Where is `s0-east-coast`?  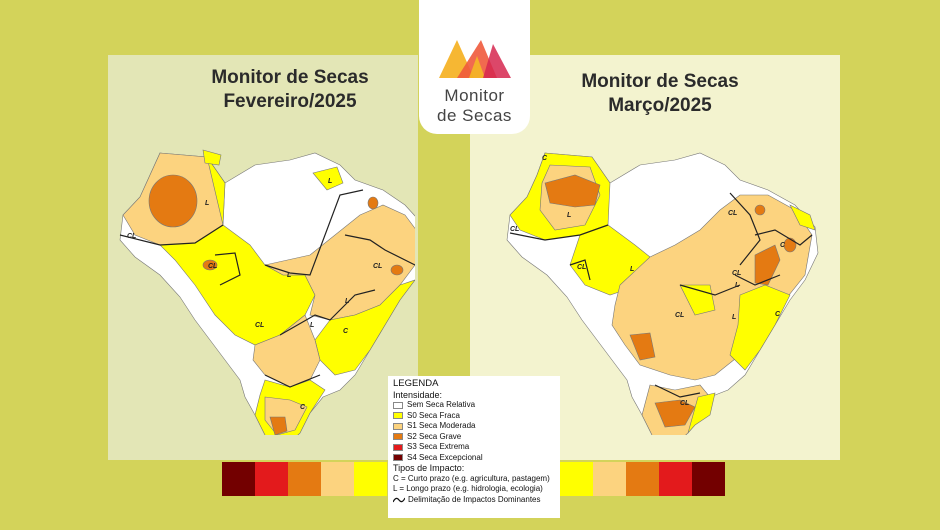
s0-east-coast is located at coordinates (760, 327).